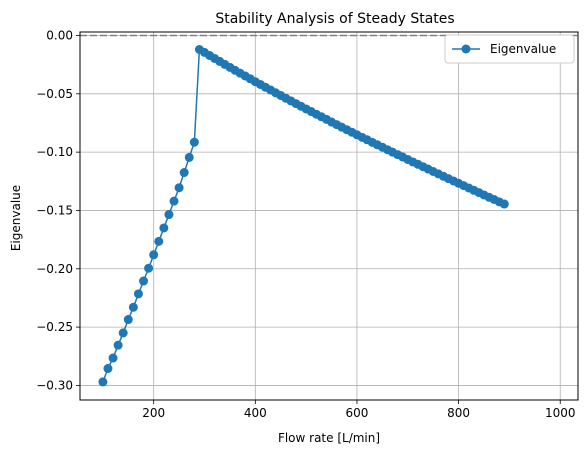 Image resolution: width=587 pixels, height=455 pixels. Describe the element at coordinates (54, 94) in the screenshot. I see `y-tick-label: −0.05` at that location.